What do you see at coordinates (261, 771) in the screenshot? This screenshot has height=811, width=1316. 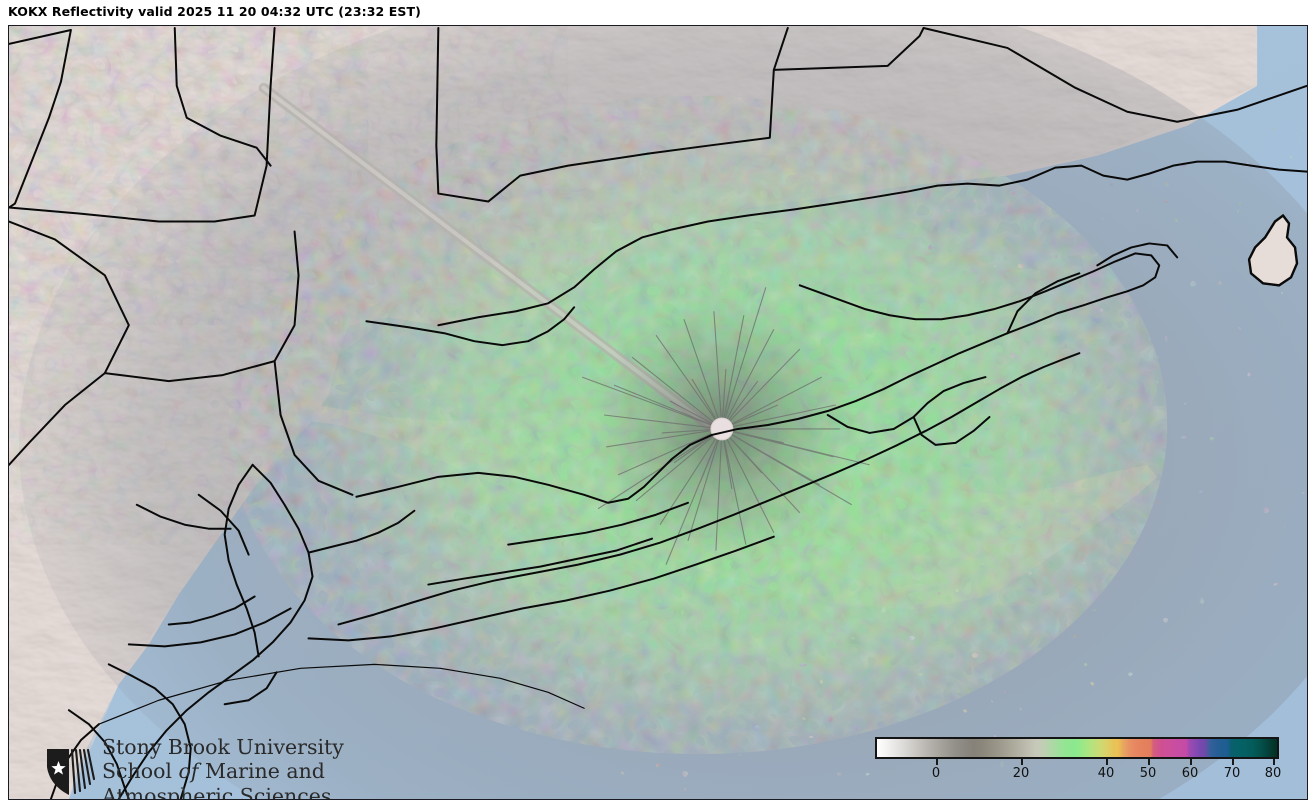 I see `logo-line-2-b: Marine and` at bounding box center [261, 771].